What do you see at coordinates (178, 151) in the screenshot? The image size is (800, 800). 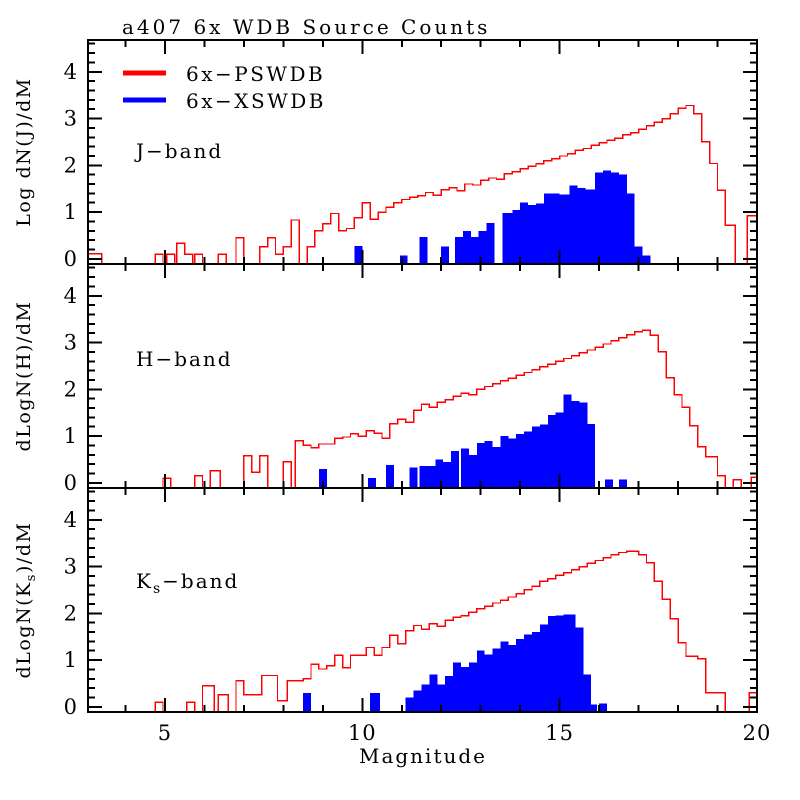 I see `band-label-jband: J−band` at bounding box center [178, 151].